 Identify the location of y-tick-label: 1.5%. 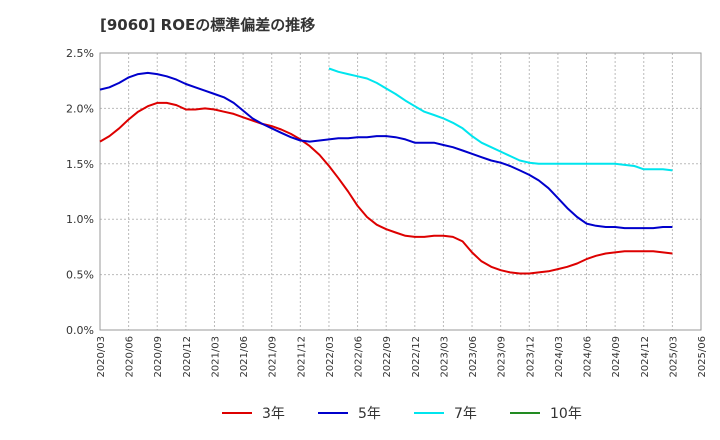
(80, 164).